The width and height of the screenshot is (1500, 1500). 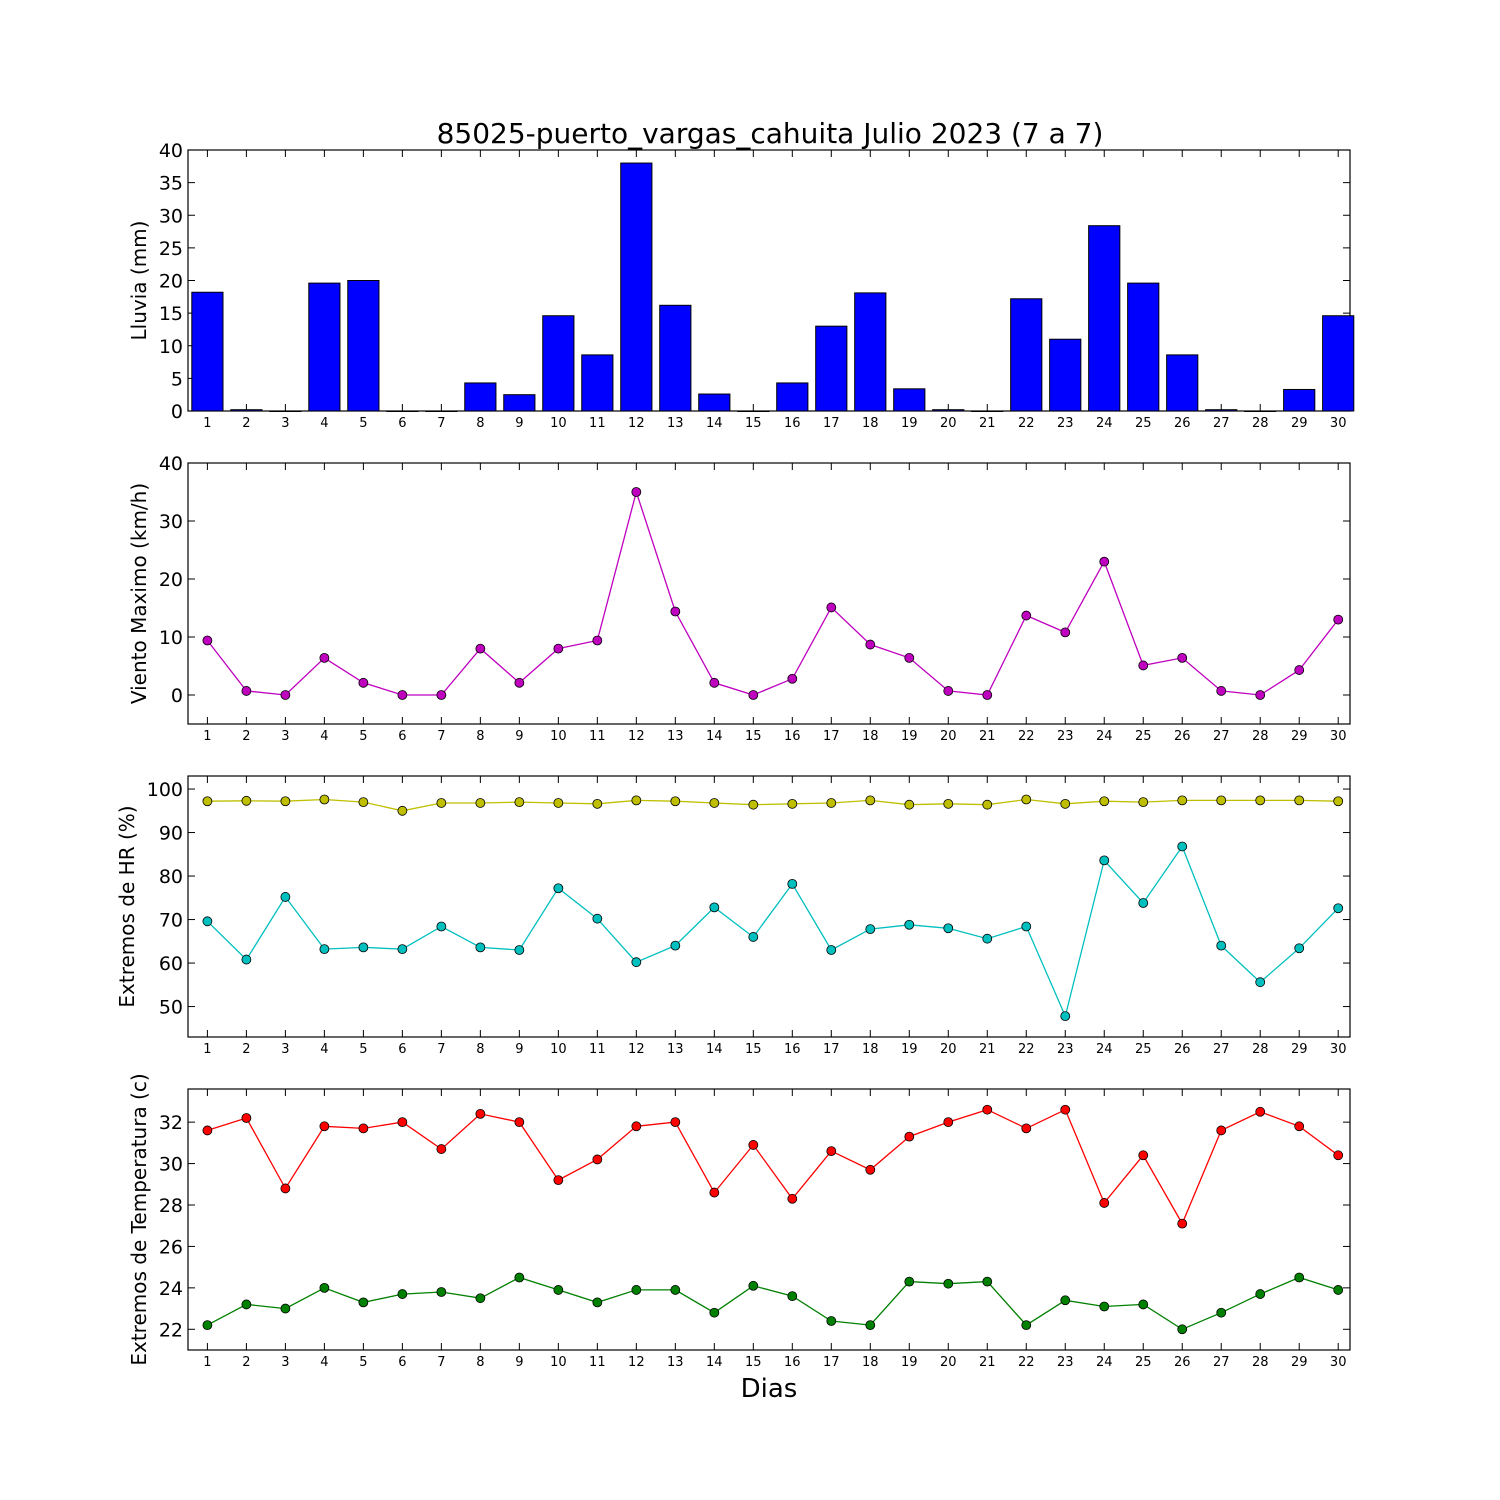 What do you see at coordinates (171, 1330) in the screenshot?
I see `y-tick-label: 22` at bounding box center [171, 1330].